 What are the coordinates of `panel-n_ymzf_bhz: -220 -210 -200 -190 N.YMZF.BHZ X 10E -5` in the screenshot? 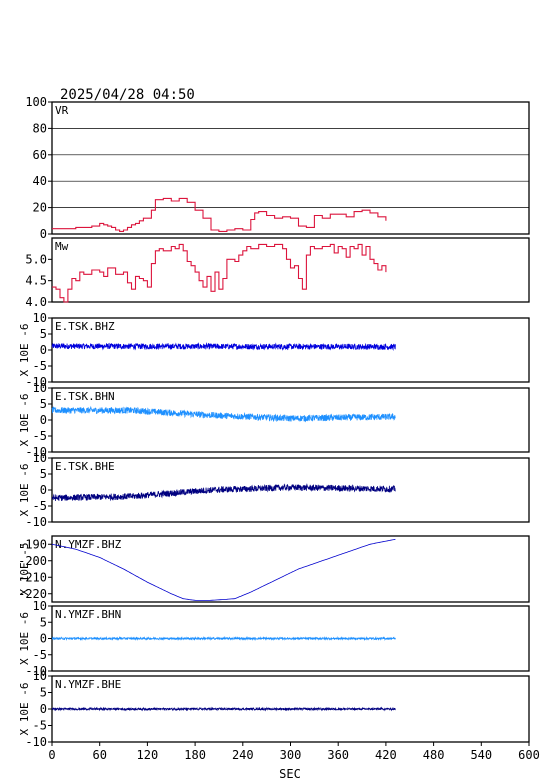 It's located at (274, 569).